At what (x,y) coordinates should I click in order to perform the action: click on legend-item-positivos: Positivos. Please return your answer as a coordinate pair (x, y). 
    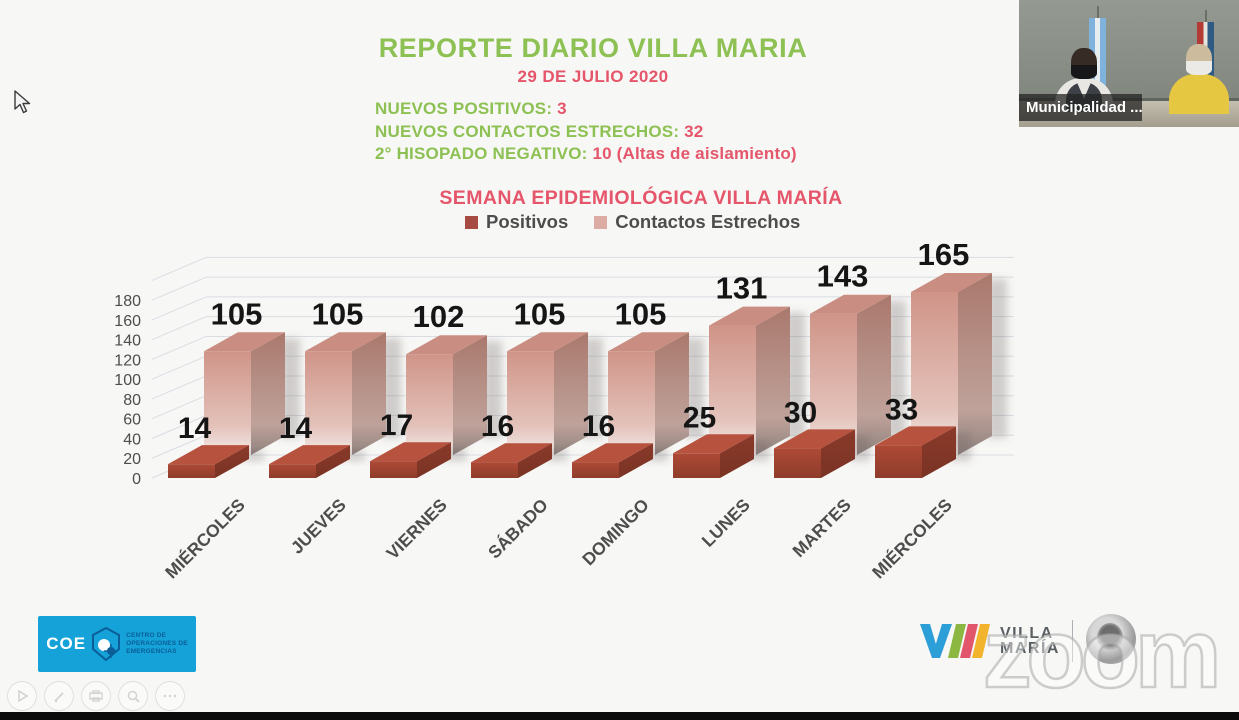
    Looking at the image, I should click on (516, 222).